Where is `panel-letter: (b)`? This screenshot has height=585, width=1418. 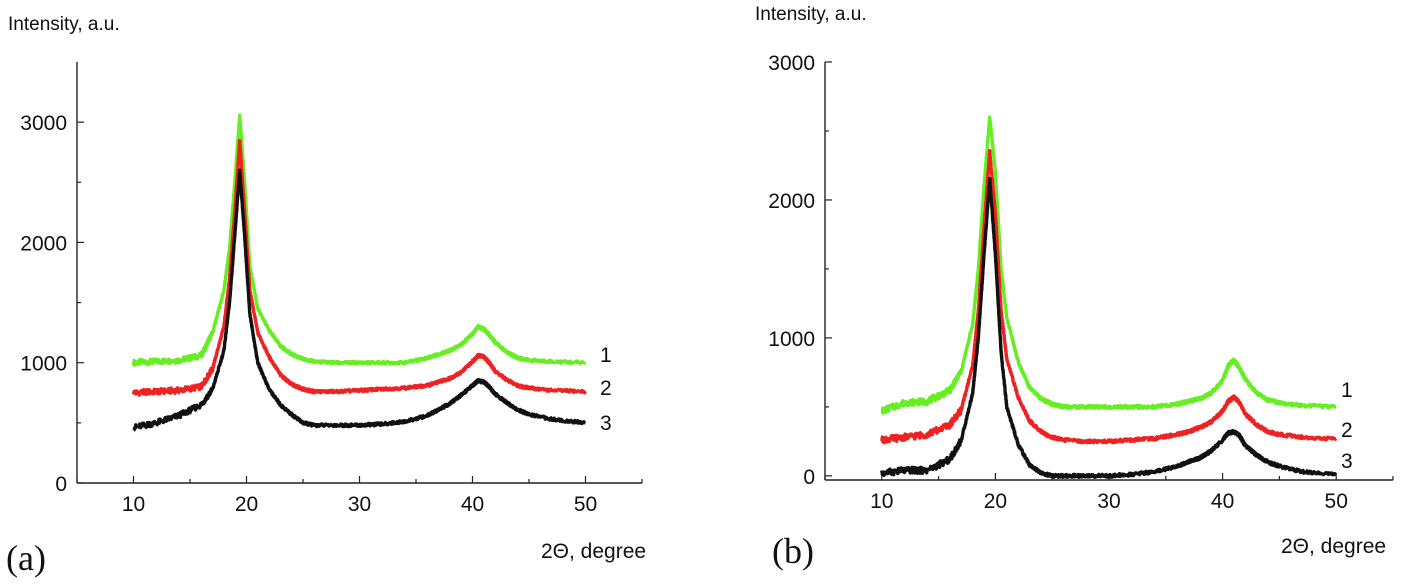 panel-letter: (b) is located at coordinates (793, 551).